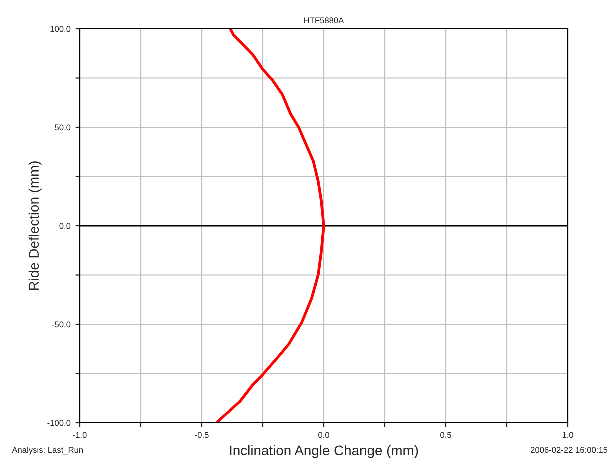  What do you see at coordinates (446, 435) in the screenshot?
I see `x-tick-label: 0.5` at bounding box center [446, 435].